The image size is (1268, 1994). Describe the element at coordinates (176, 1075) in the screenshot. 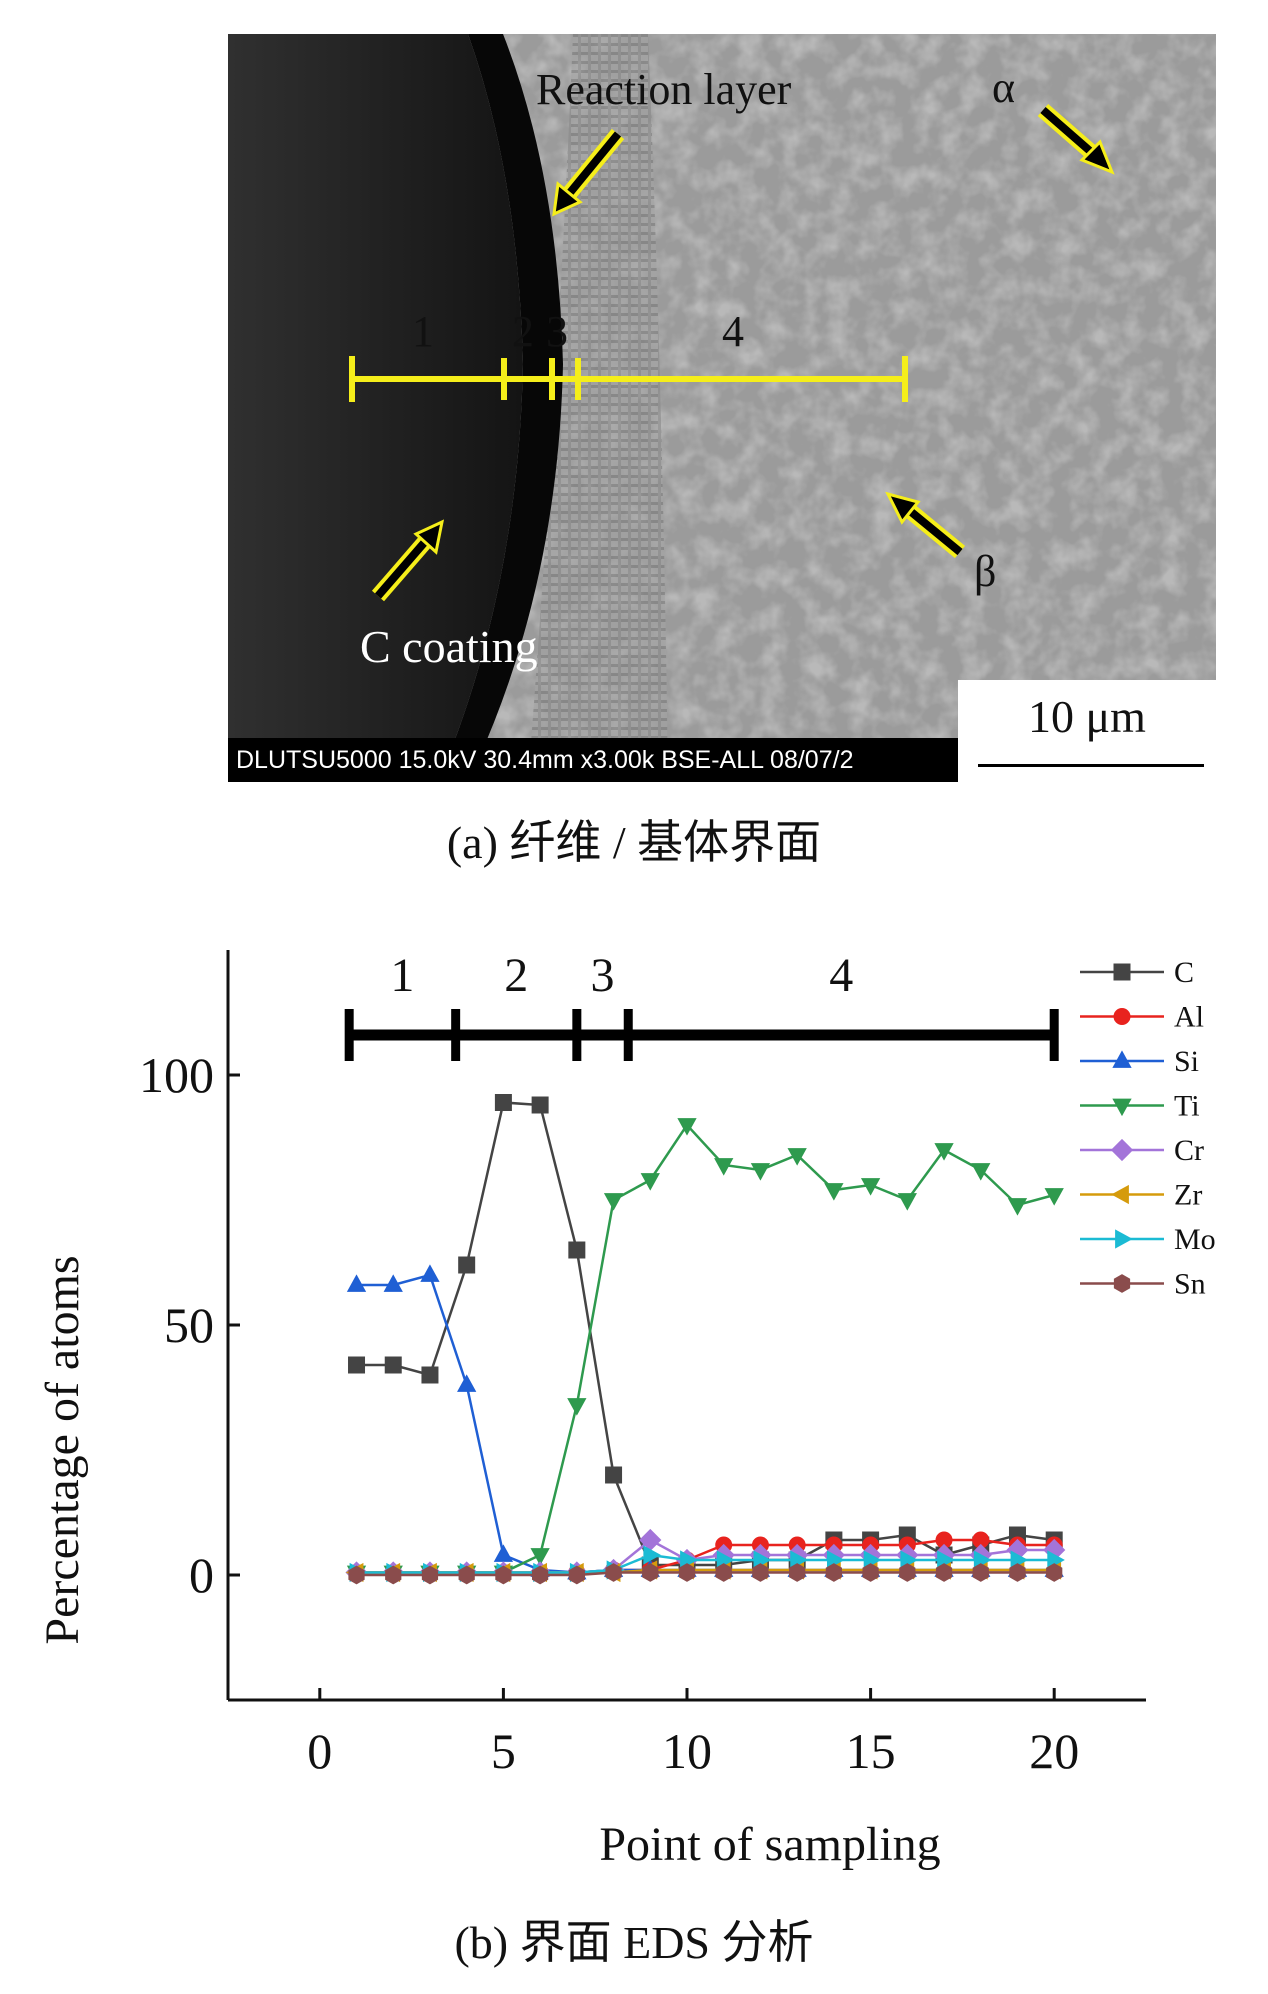

I see `y-tick-label: 100` at that location.